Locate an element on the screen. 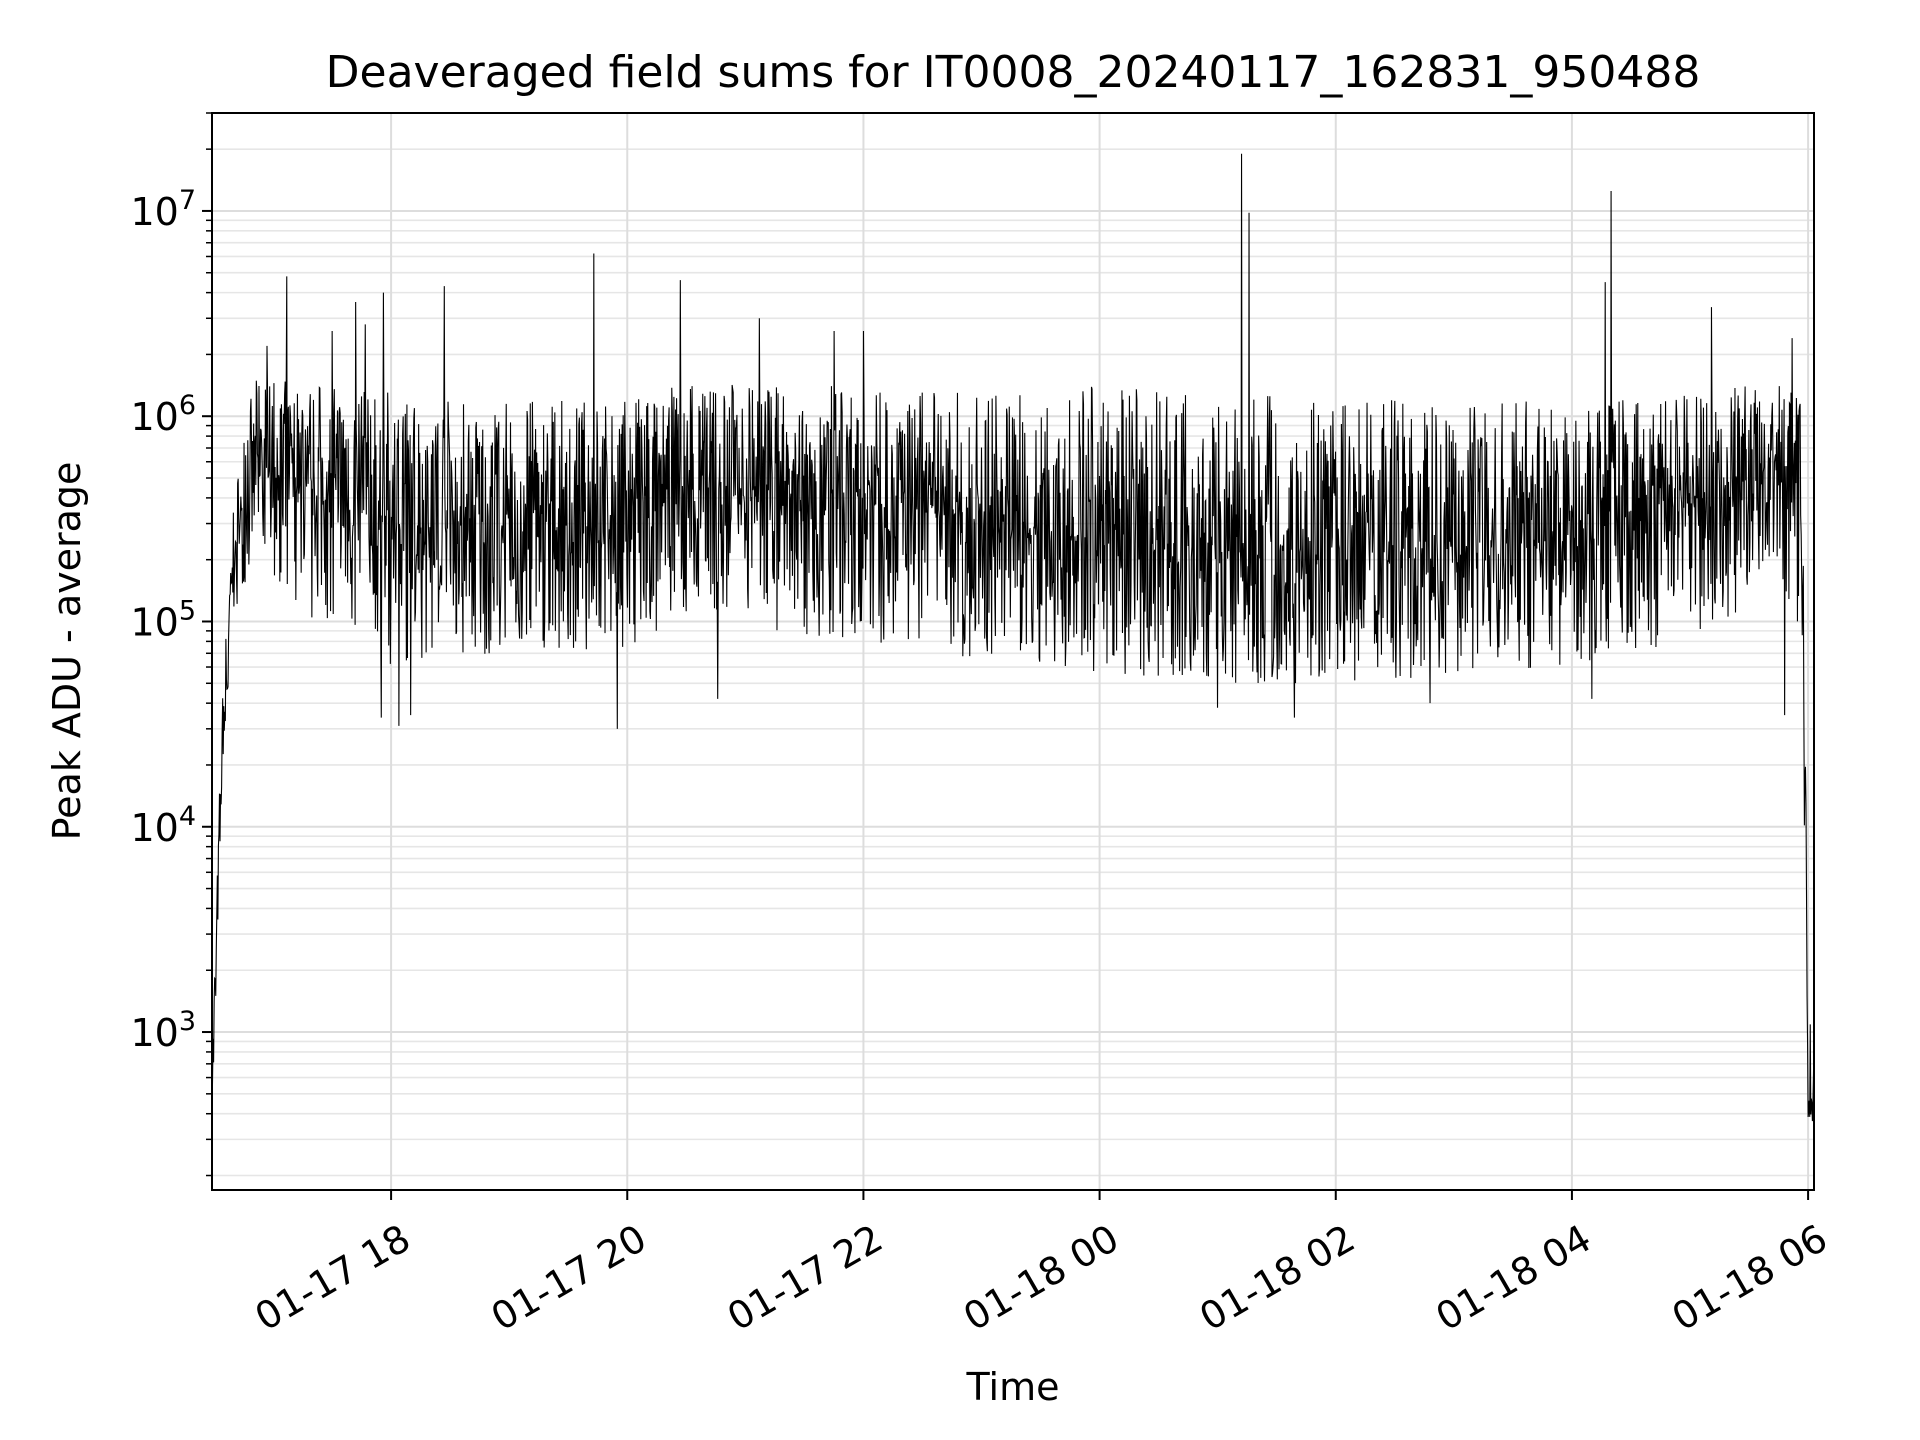  y-tick-label-exponent: 3 is located at coordinates (187, 1021).